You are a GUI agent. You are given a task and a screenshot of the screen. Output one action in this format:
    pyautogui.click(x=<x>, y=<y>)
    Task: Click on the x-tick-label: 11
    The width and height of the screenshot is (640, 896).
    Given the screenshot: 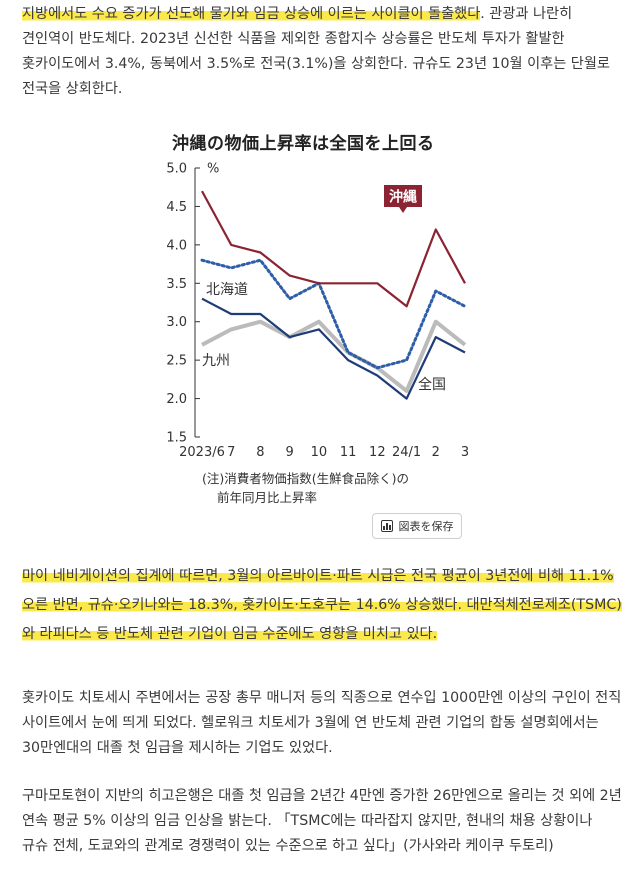 What is the action you would take?
    pyautogui.click(x=348, y=452)
    